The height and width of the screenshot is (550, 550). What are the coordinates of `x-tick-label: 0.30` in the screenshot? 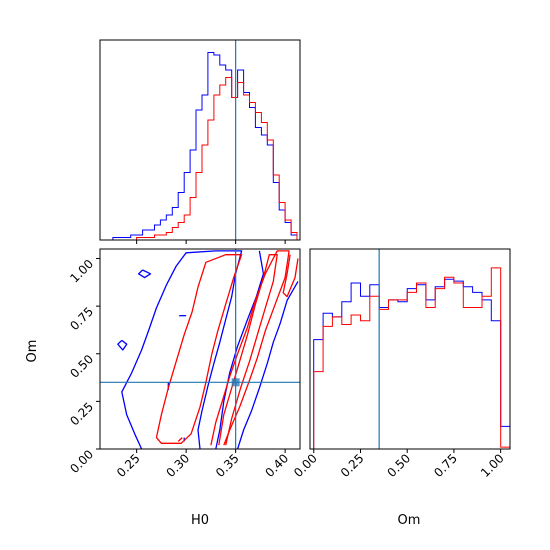 It's located at (177, 465).